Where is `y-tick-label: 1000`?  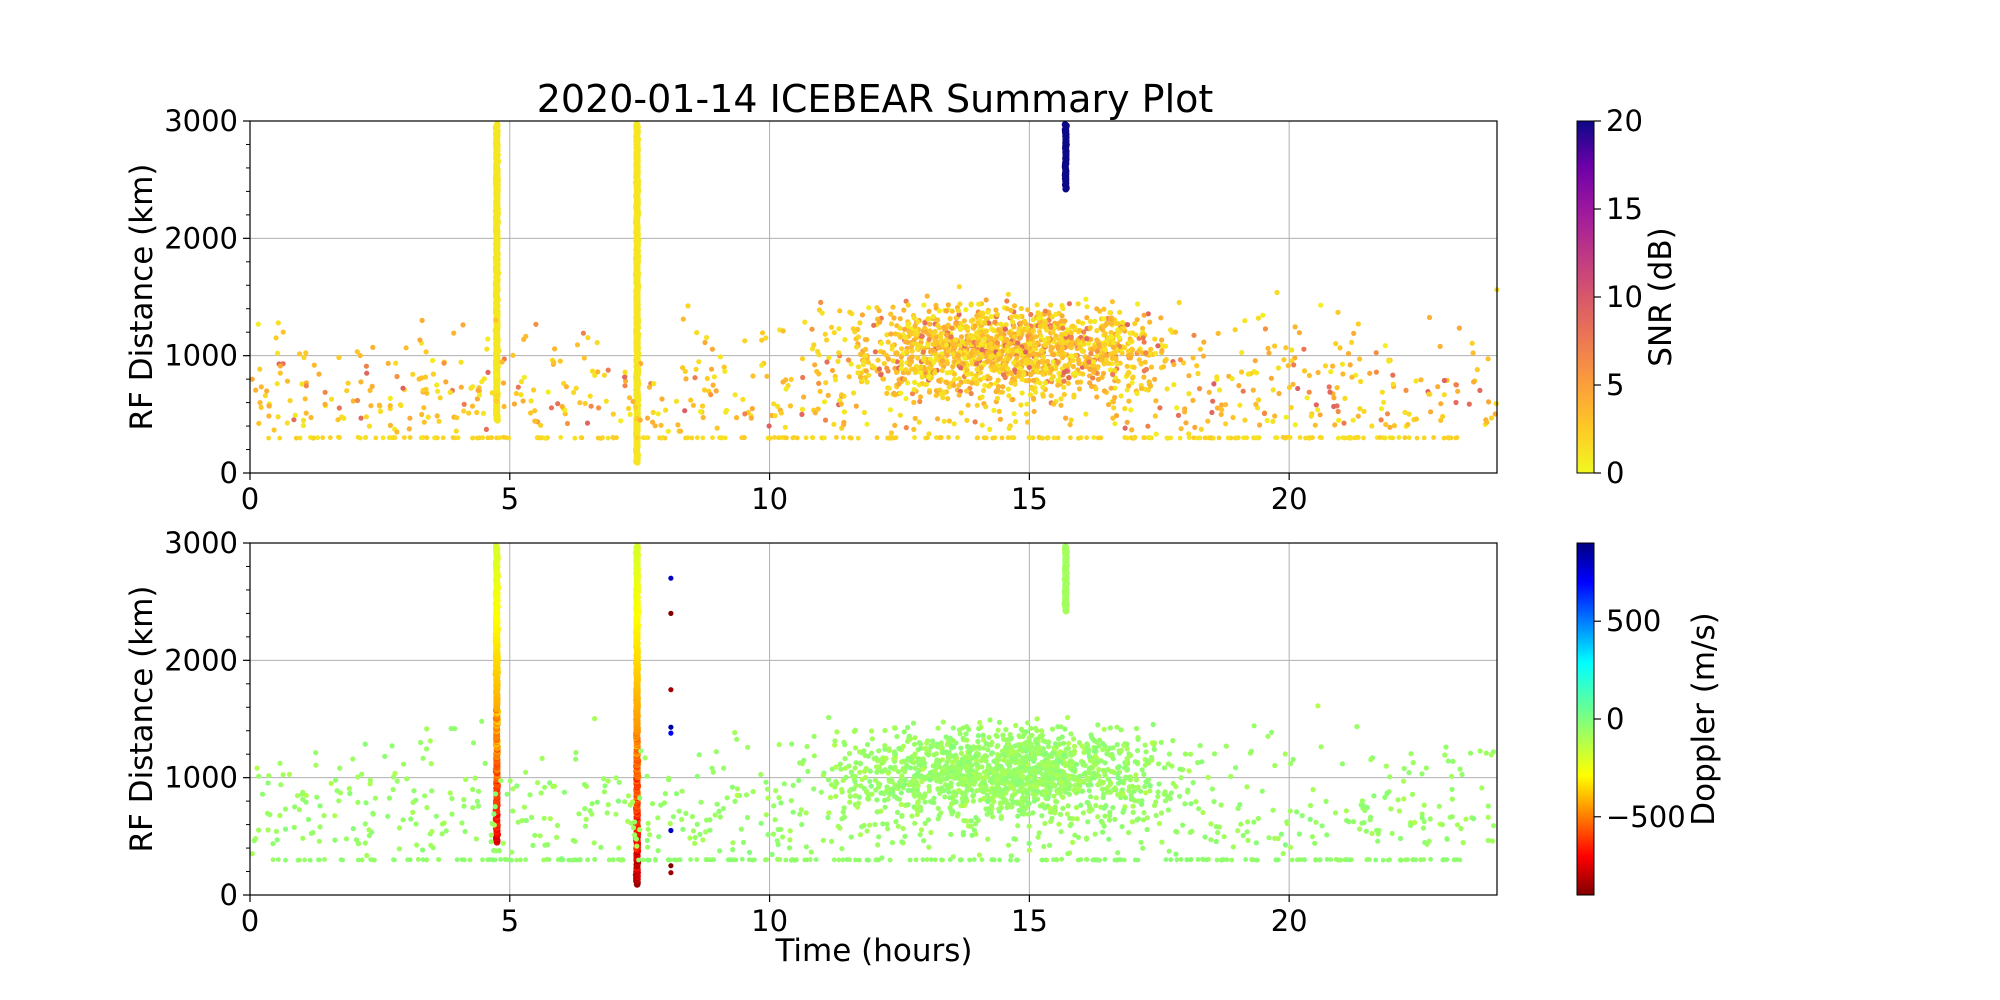
y-tick-label: 1000 is located at coordinates (201, 356).